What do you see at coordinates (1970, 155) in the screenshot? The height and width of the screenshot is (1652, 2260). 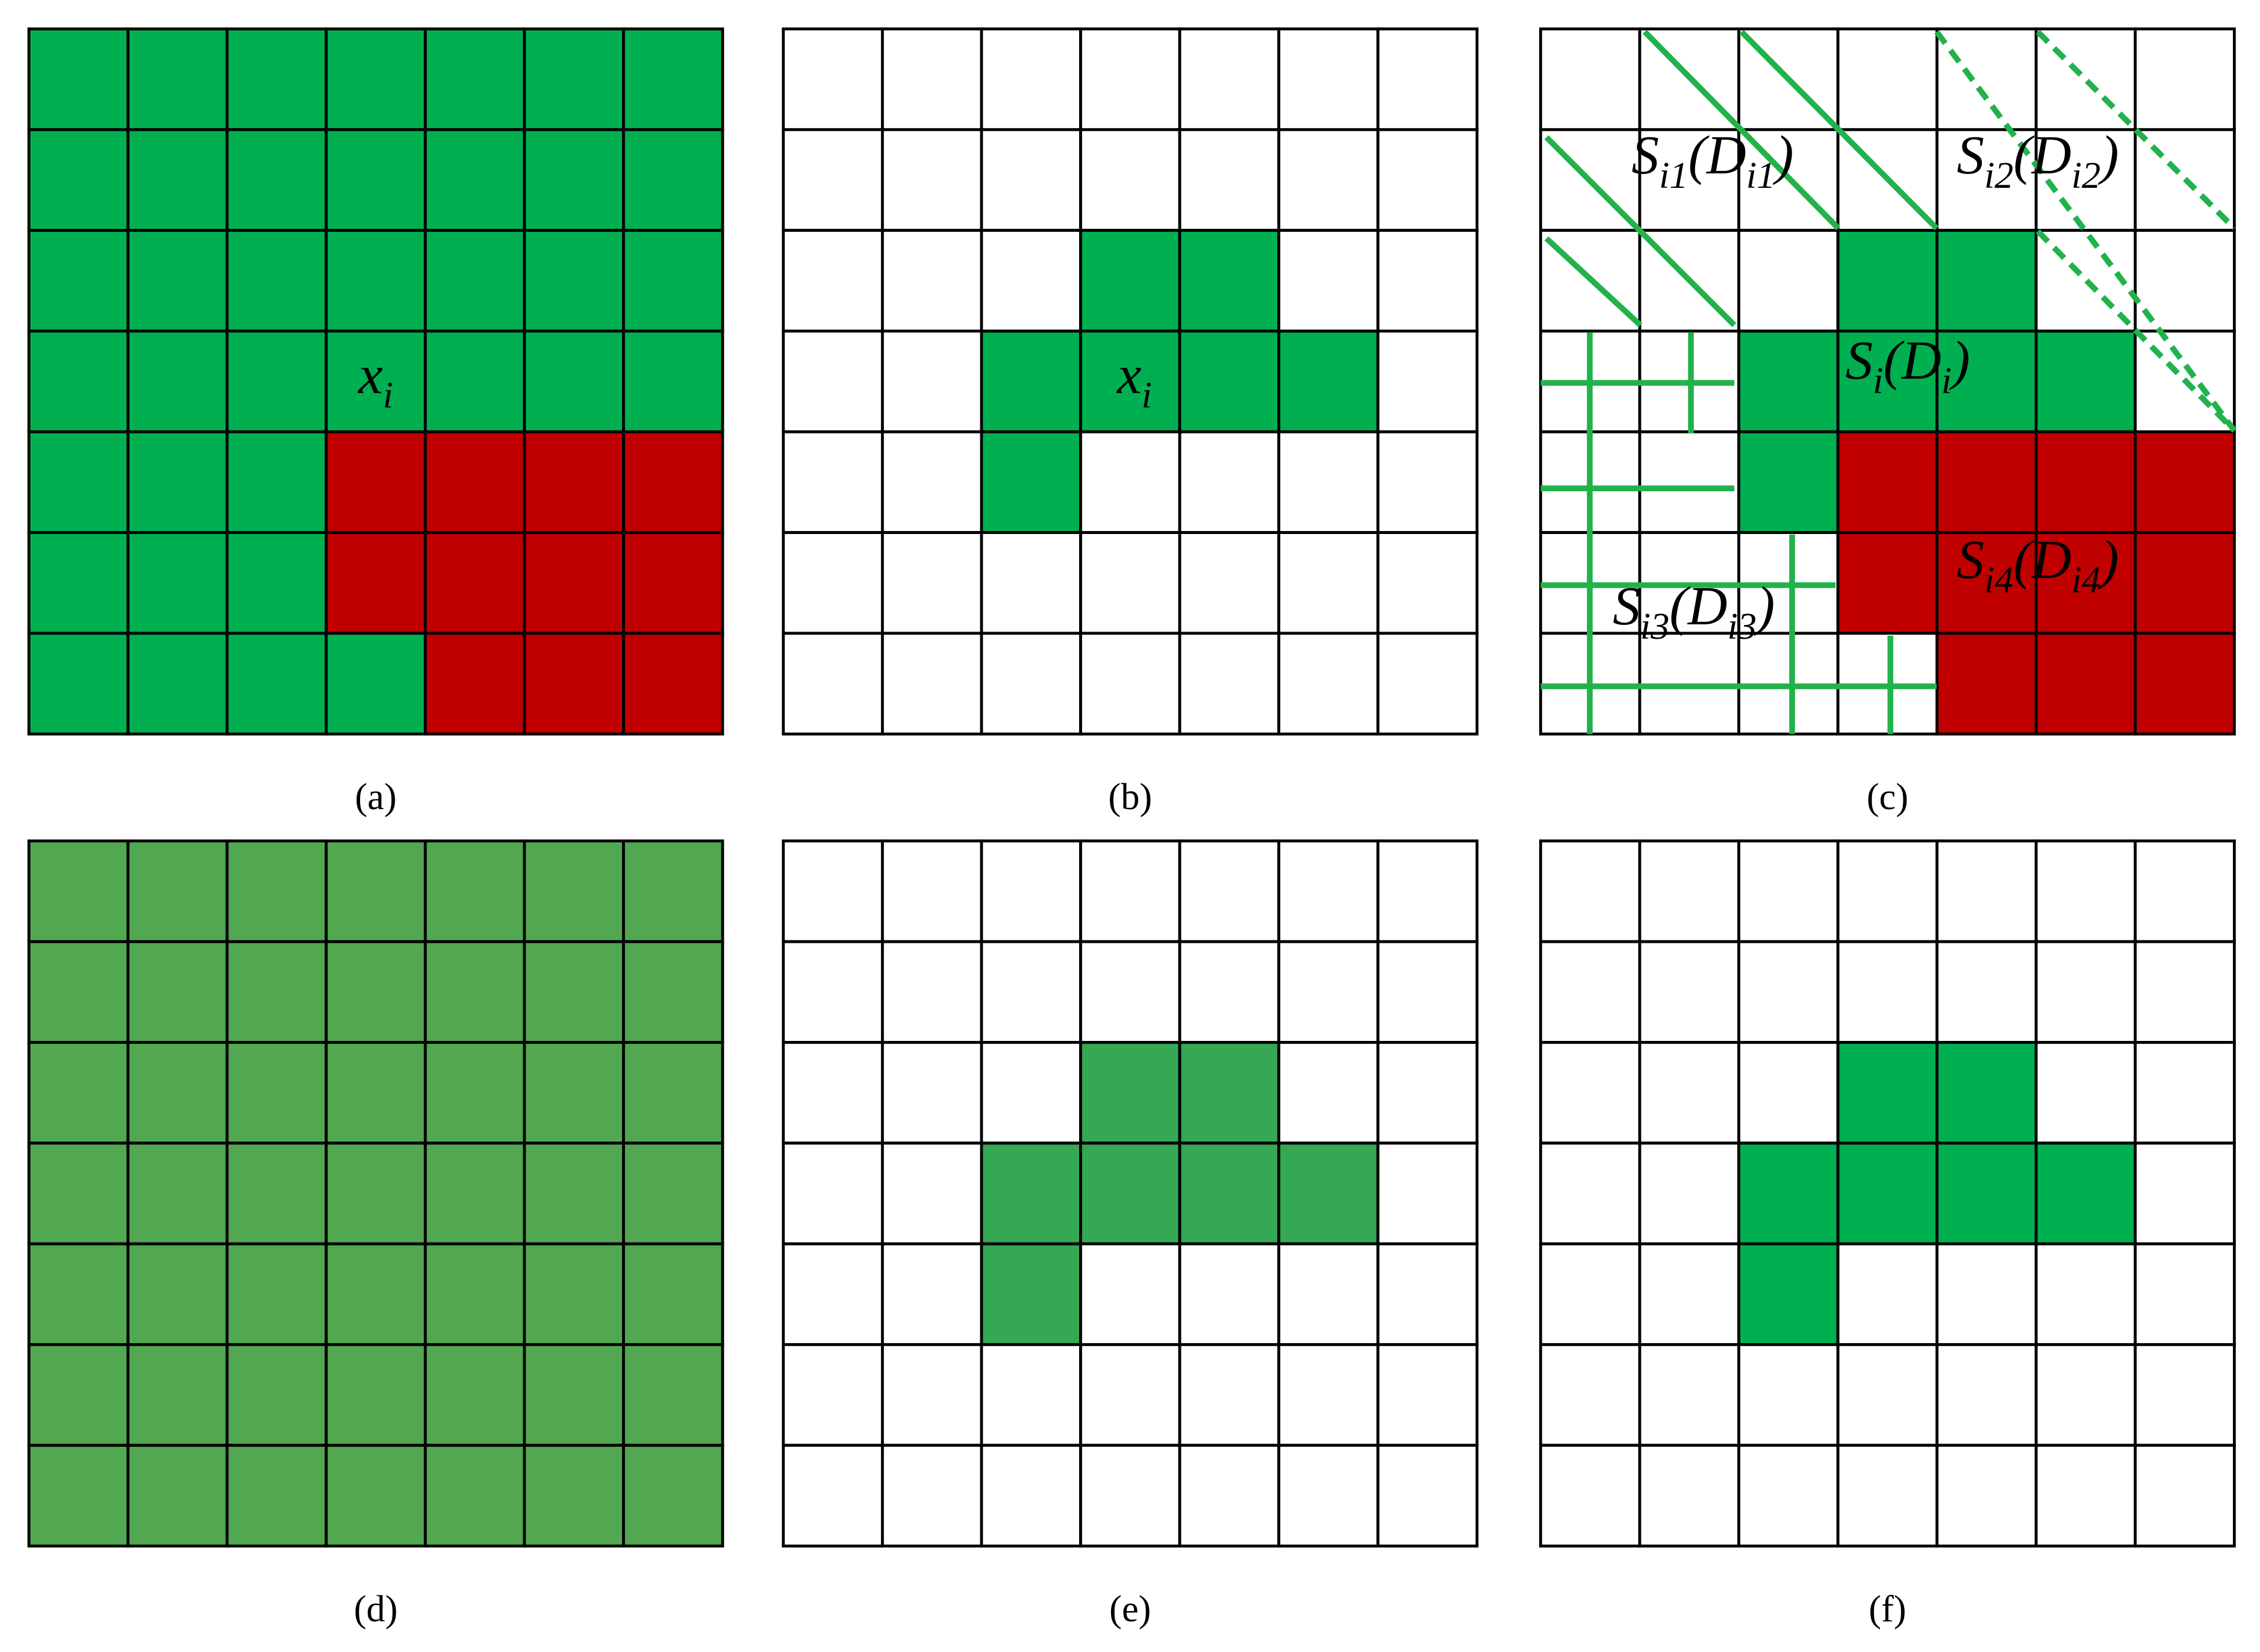 I see `annotation-text: S` at bounding box center [1970, 155].